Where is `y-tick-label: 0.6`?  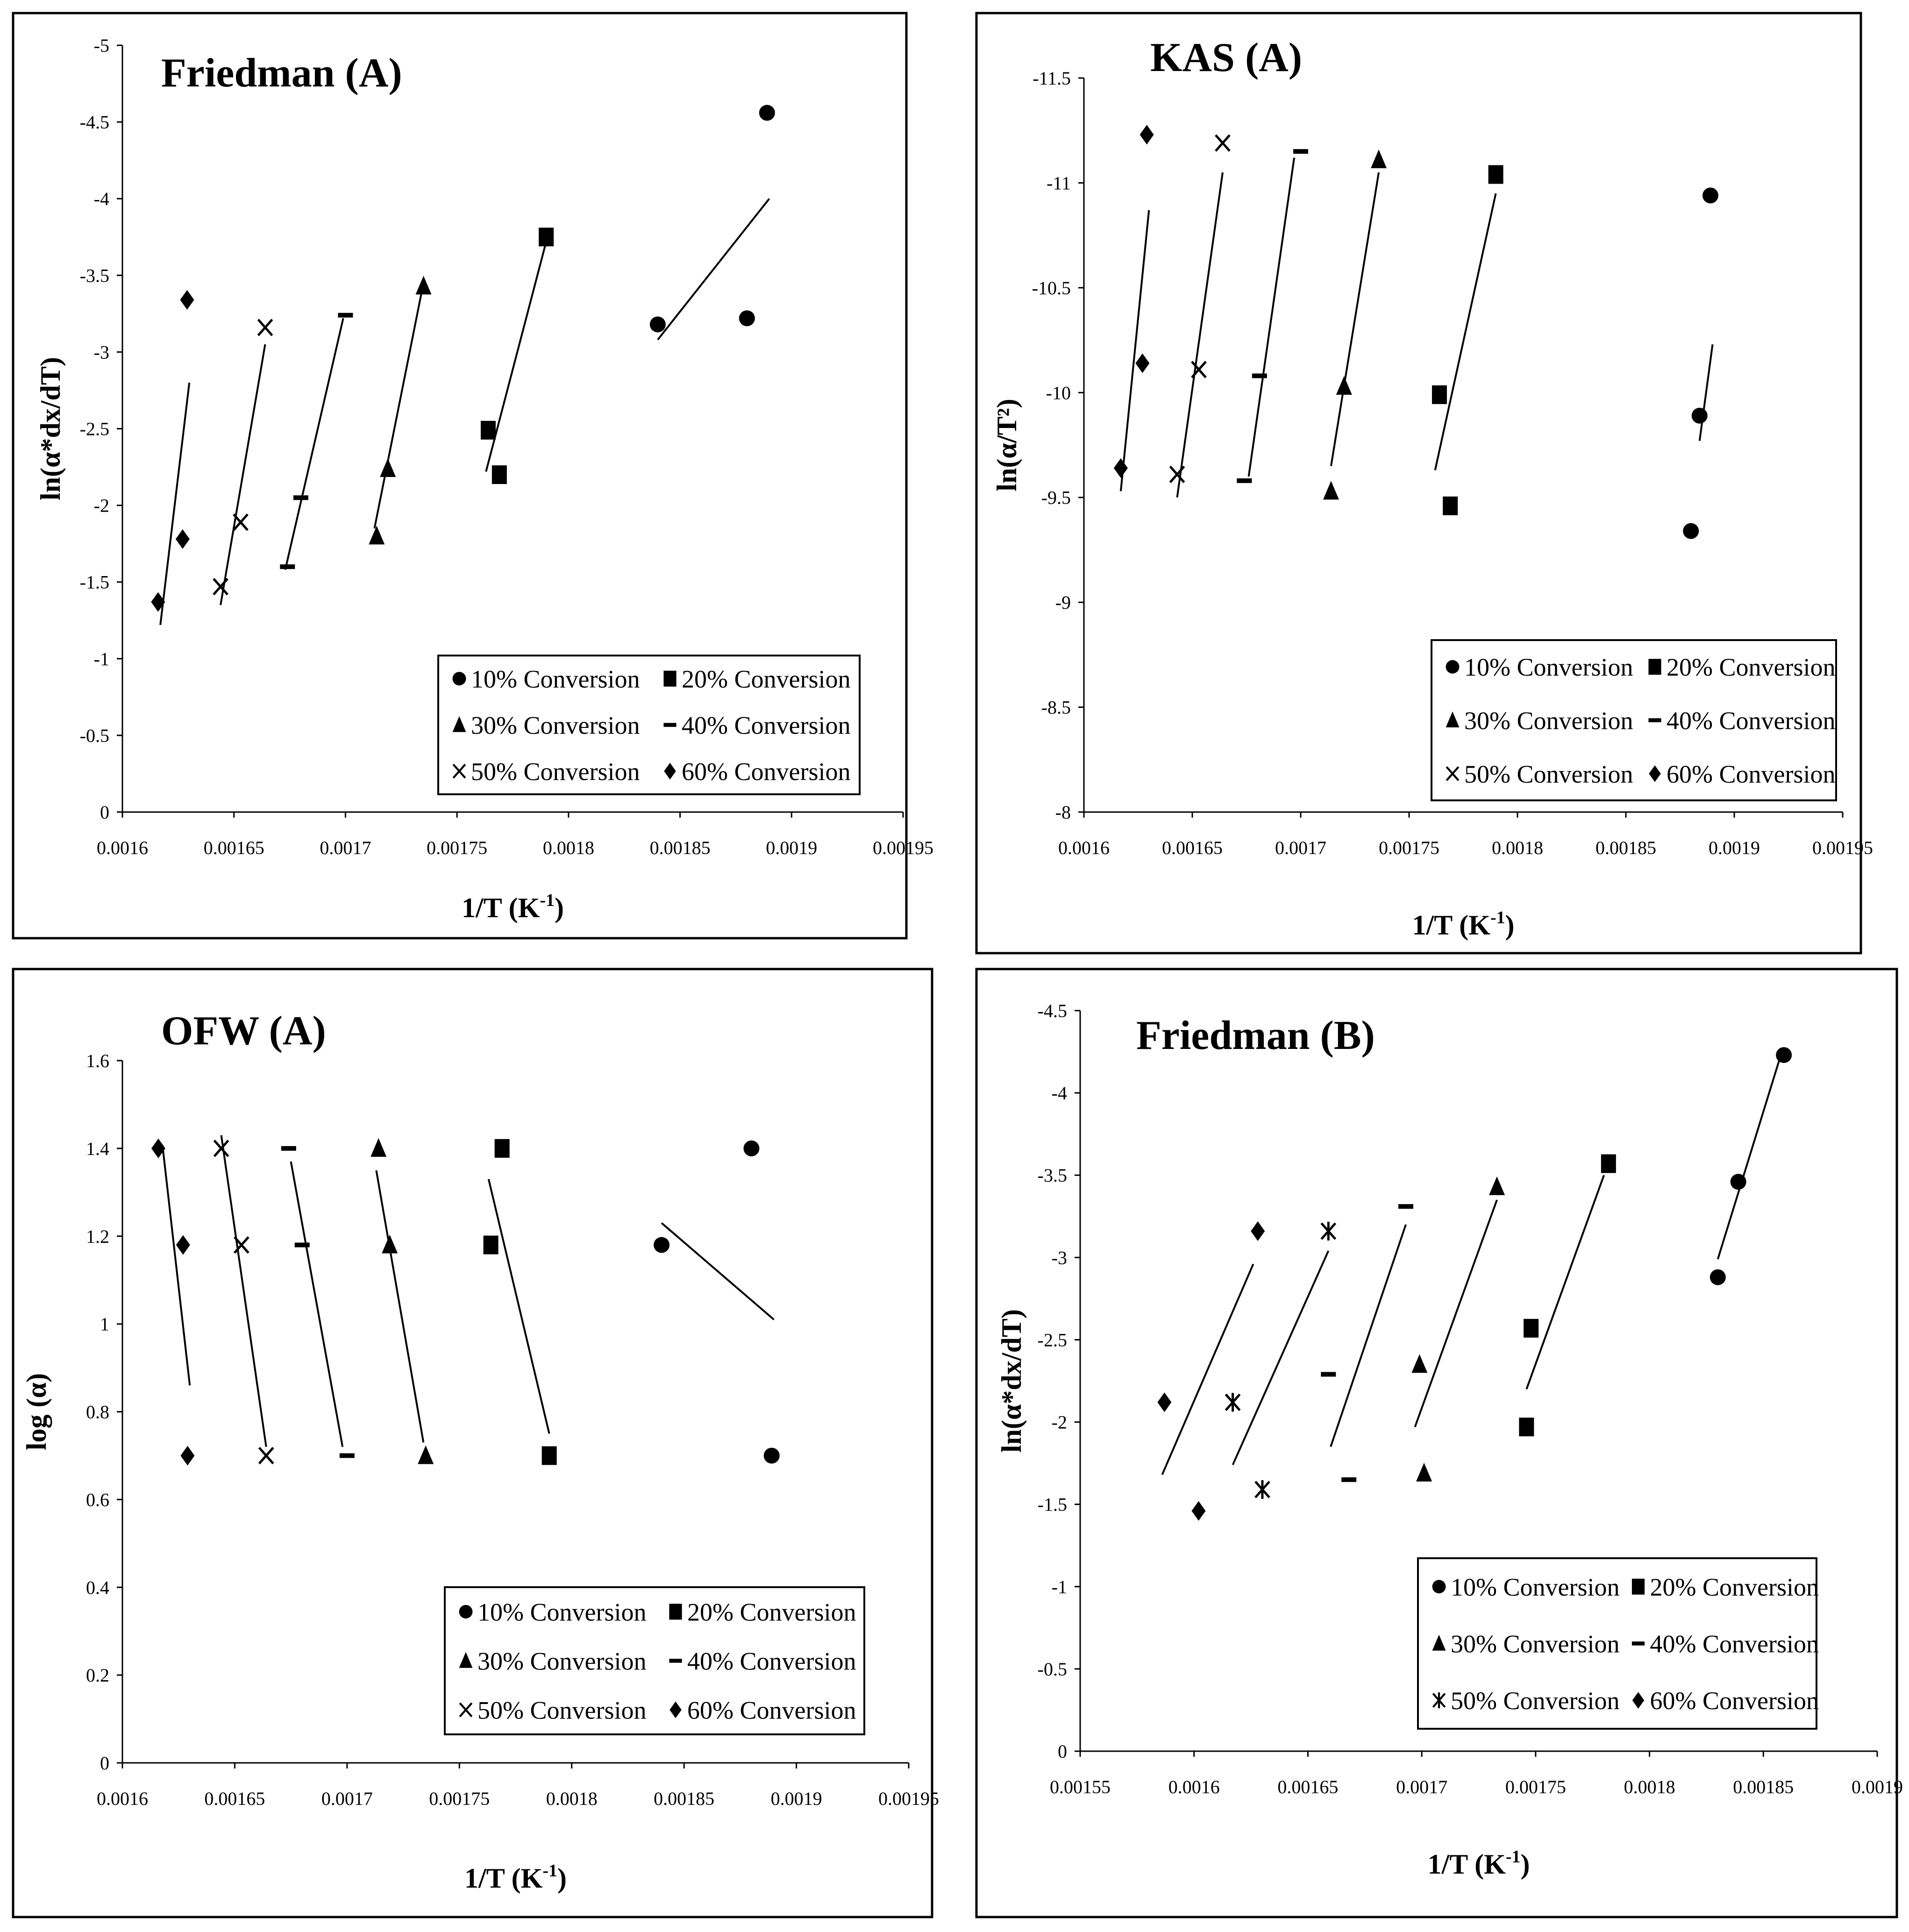 y-tick-label: 0.6 is located at coordinates (97, 1499).